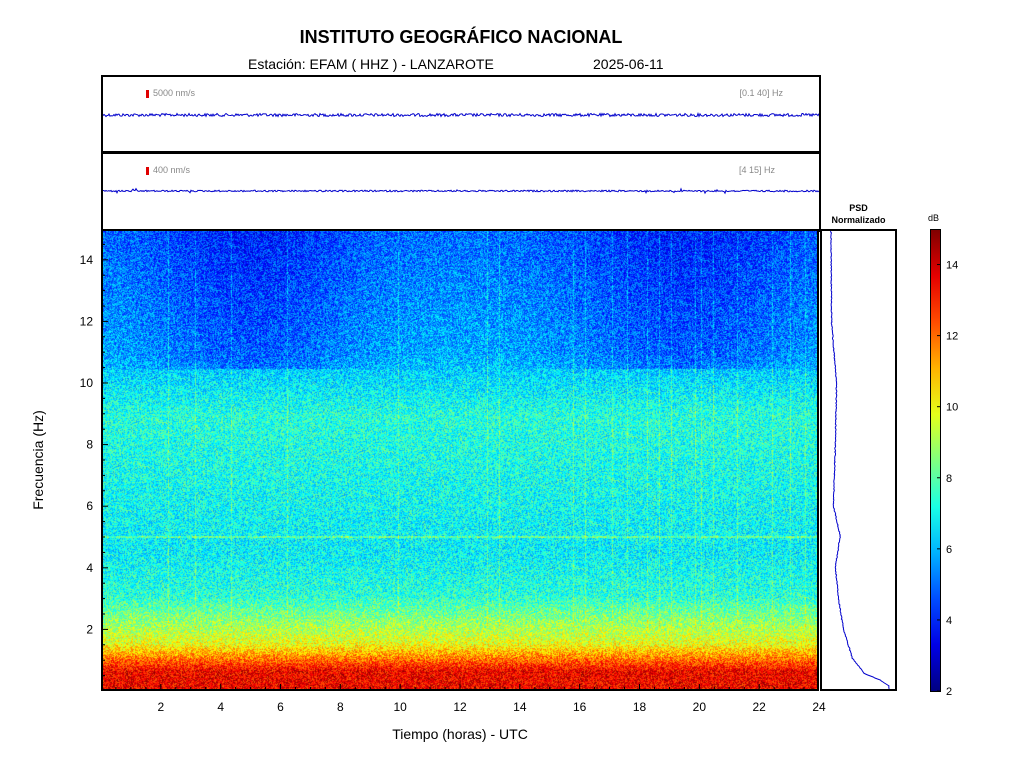 The image size is (1024, 768). What do you see at coordinates (580, 707) in the screenshot?
I see `x-tick-label: 16` at bounding box center [580, 707].